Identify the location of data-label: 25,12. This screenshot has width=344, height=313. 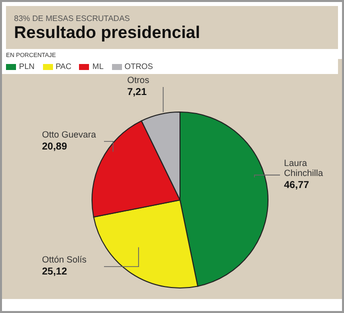
(55, 272).